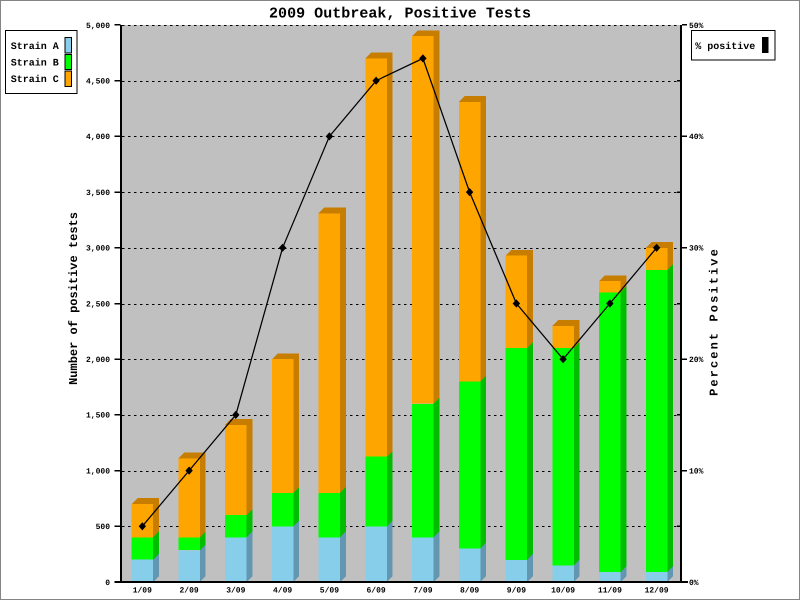  Describe the element at coordinates (563, 591) in the screenshot. I see `svg-text: 10/09` at that location.